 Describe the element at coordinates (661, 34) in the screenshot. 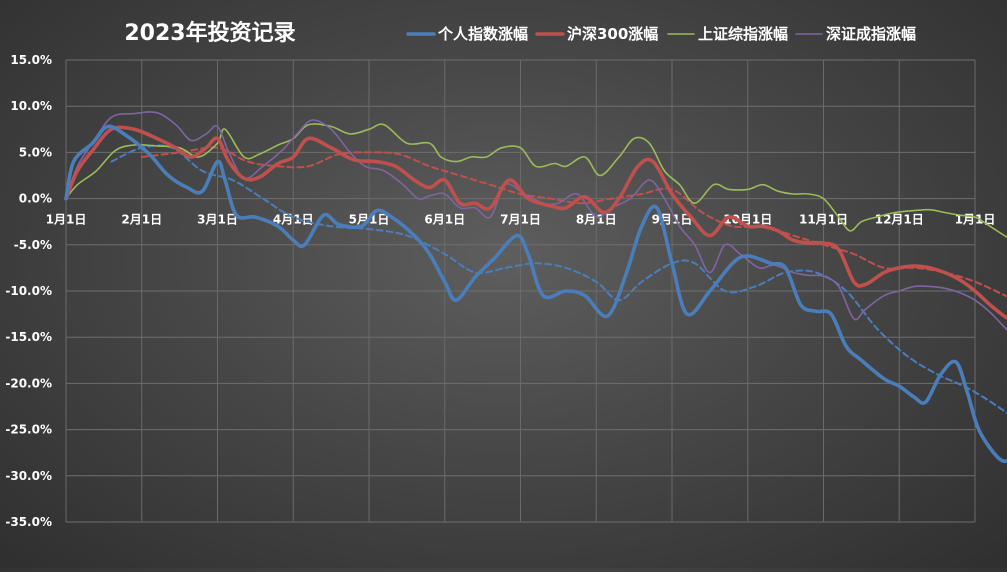

I see `legend: 个人指数涨幅 沪深300涨幅 上证综指涨幅 深证成指涨幅` at that location.